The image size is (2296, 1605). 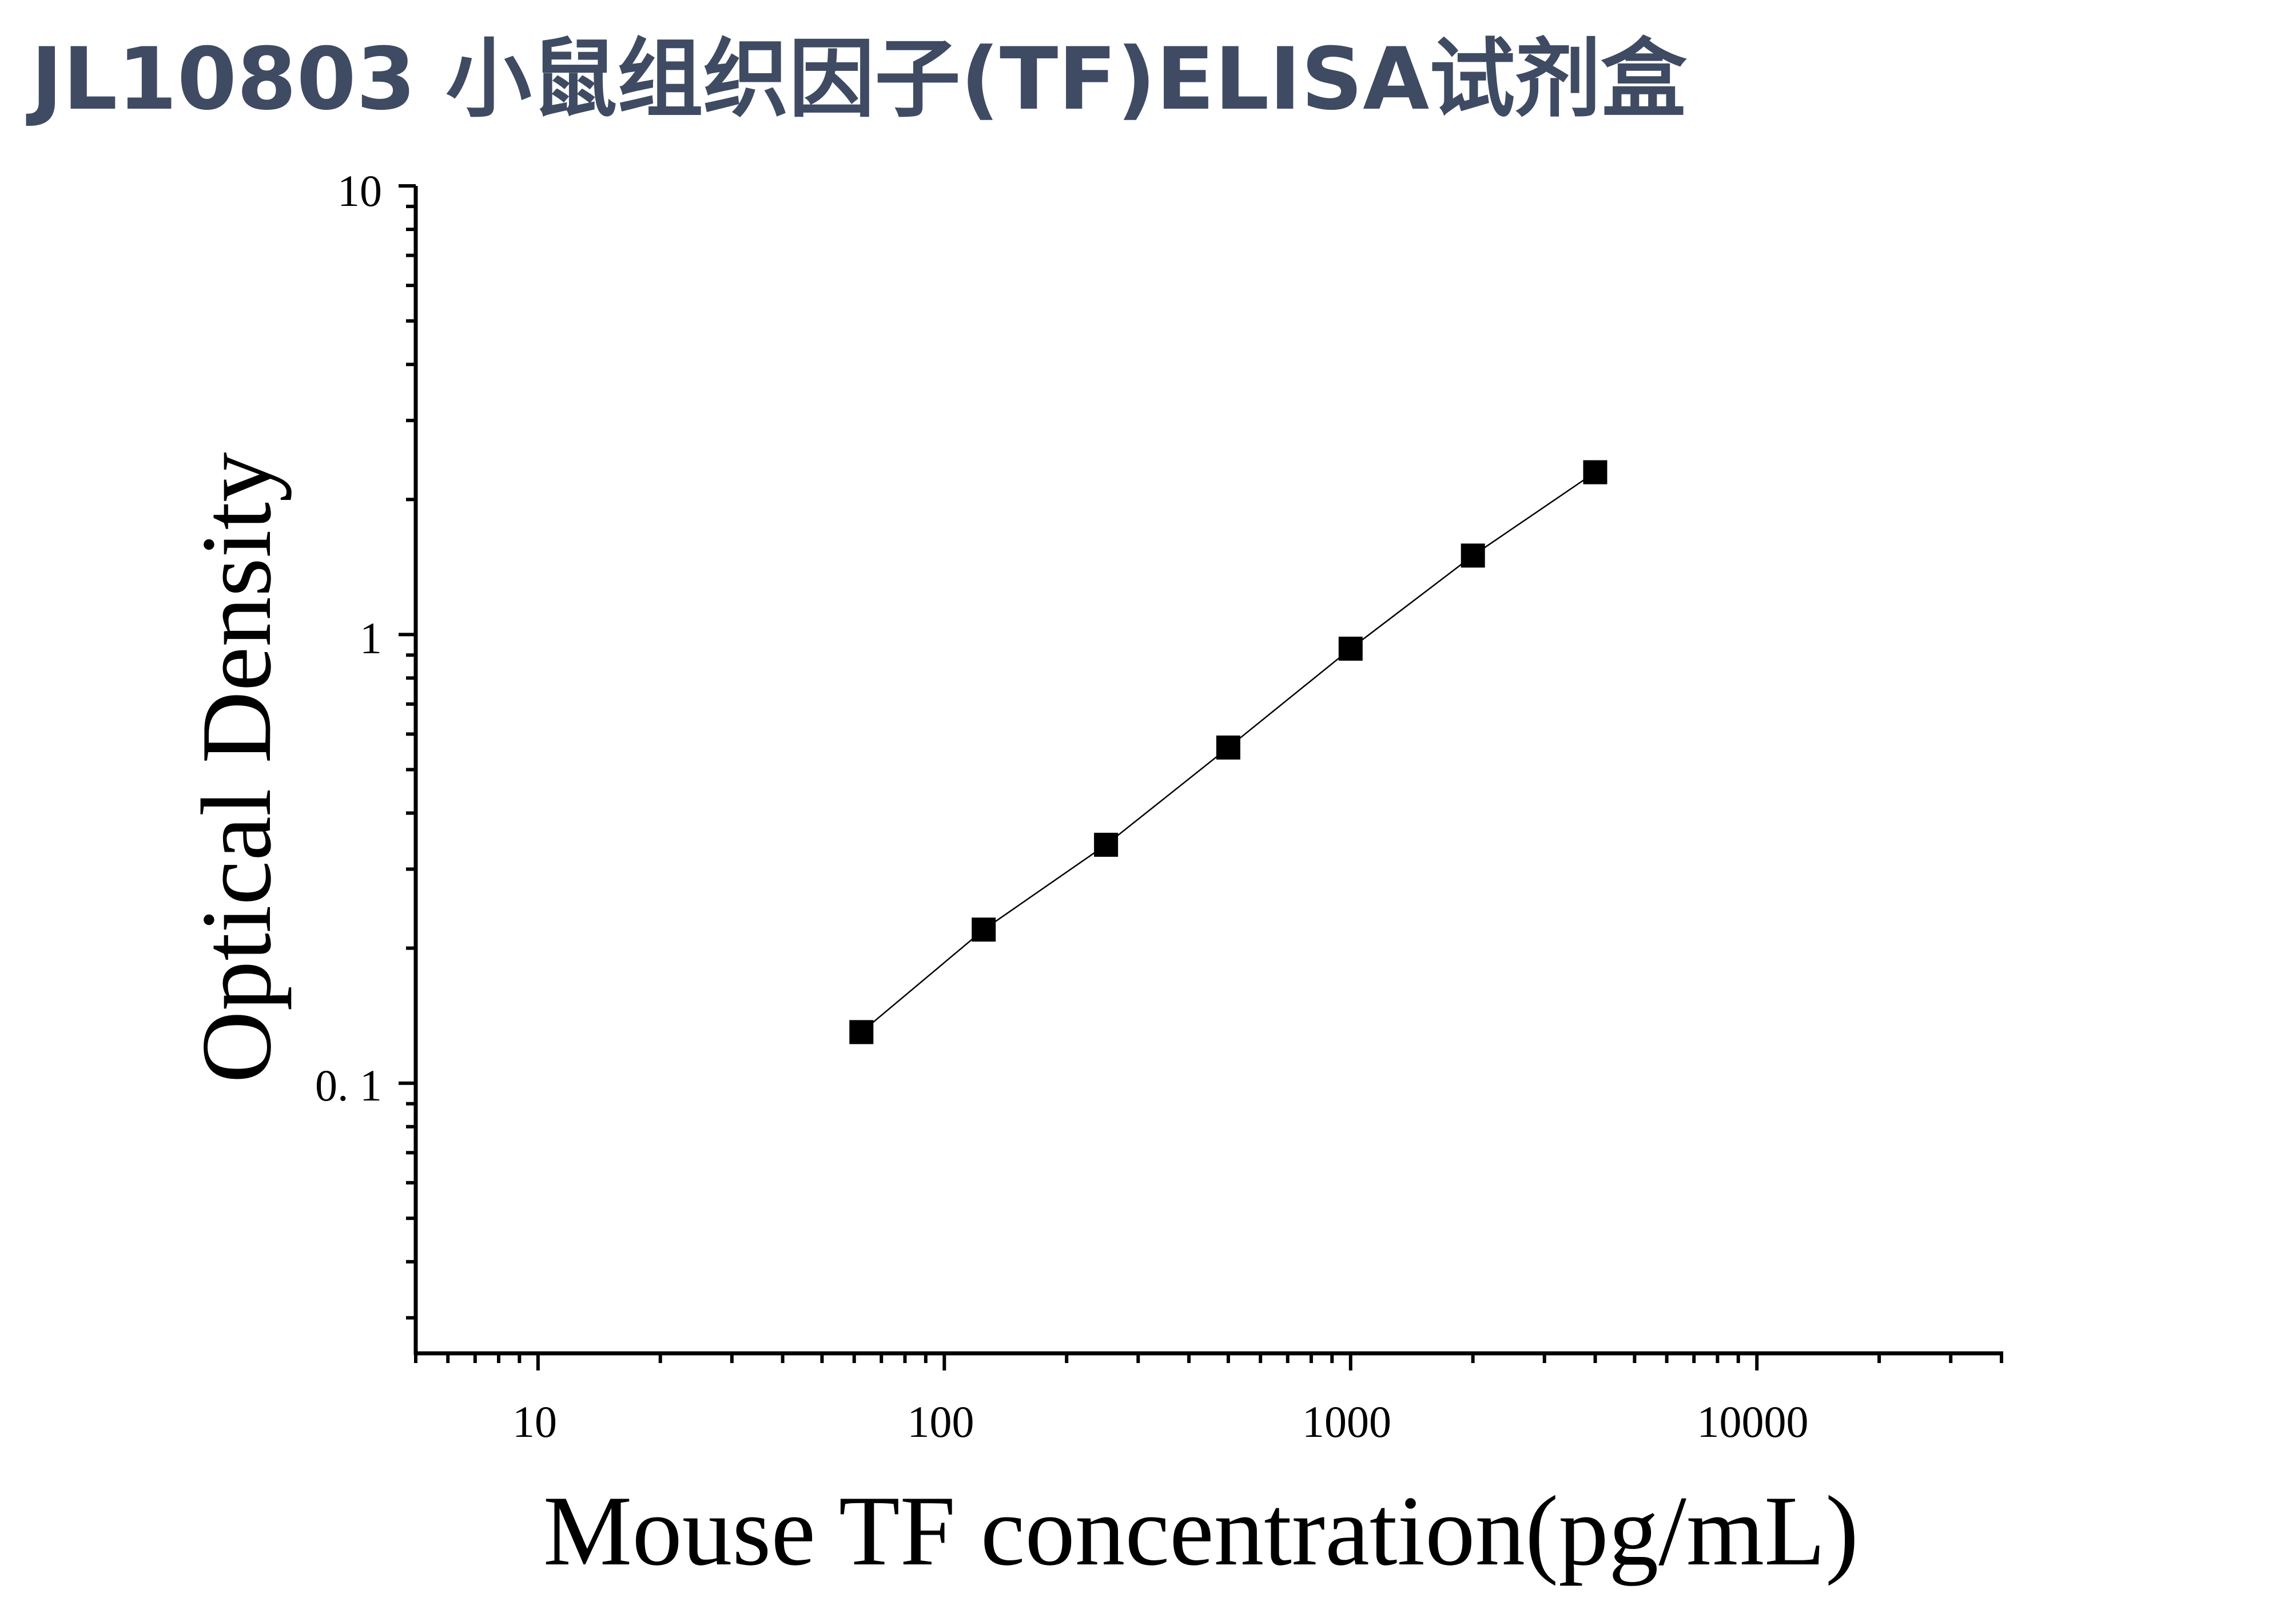 What do you see at coordinates (371, 638) in the screenshot?
I see `y-tick-label-1: 1` at bounding box center [371, 638].